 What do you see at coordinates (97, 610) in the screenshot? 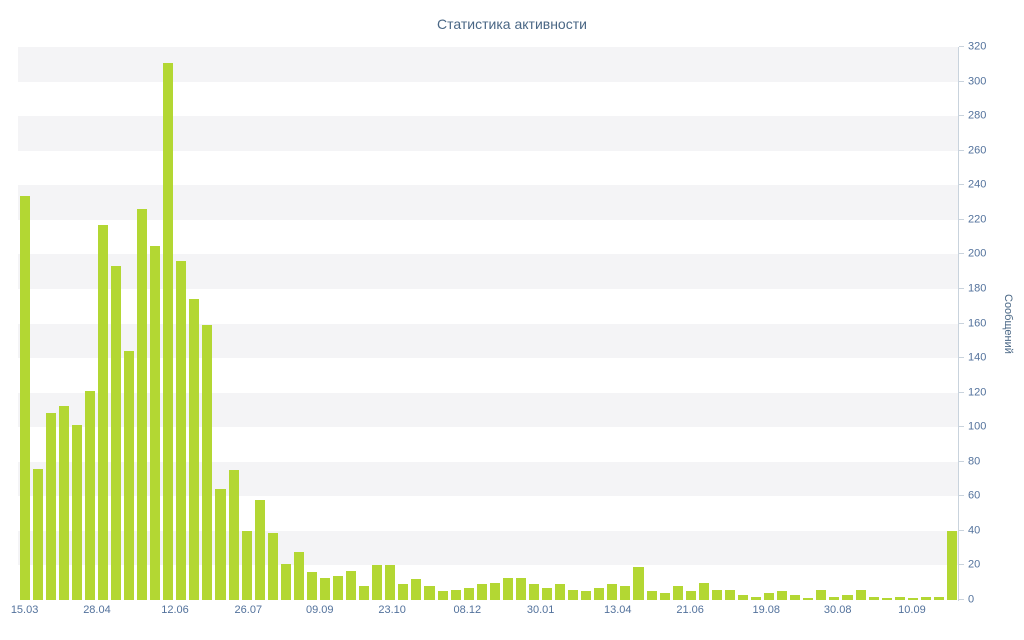
I see `x-tick-label: 28.04` at bounding box center [97, 610].